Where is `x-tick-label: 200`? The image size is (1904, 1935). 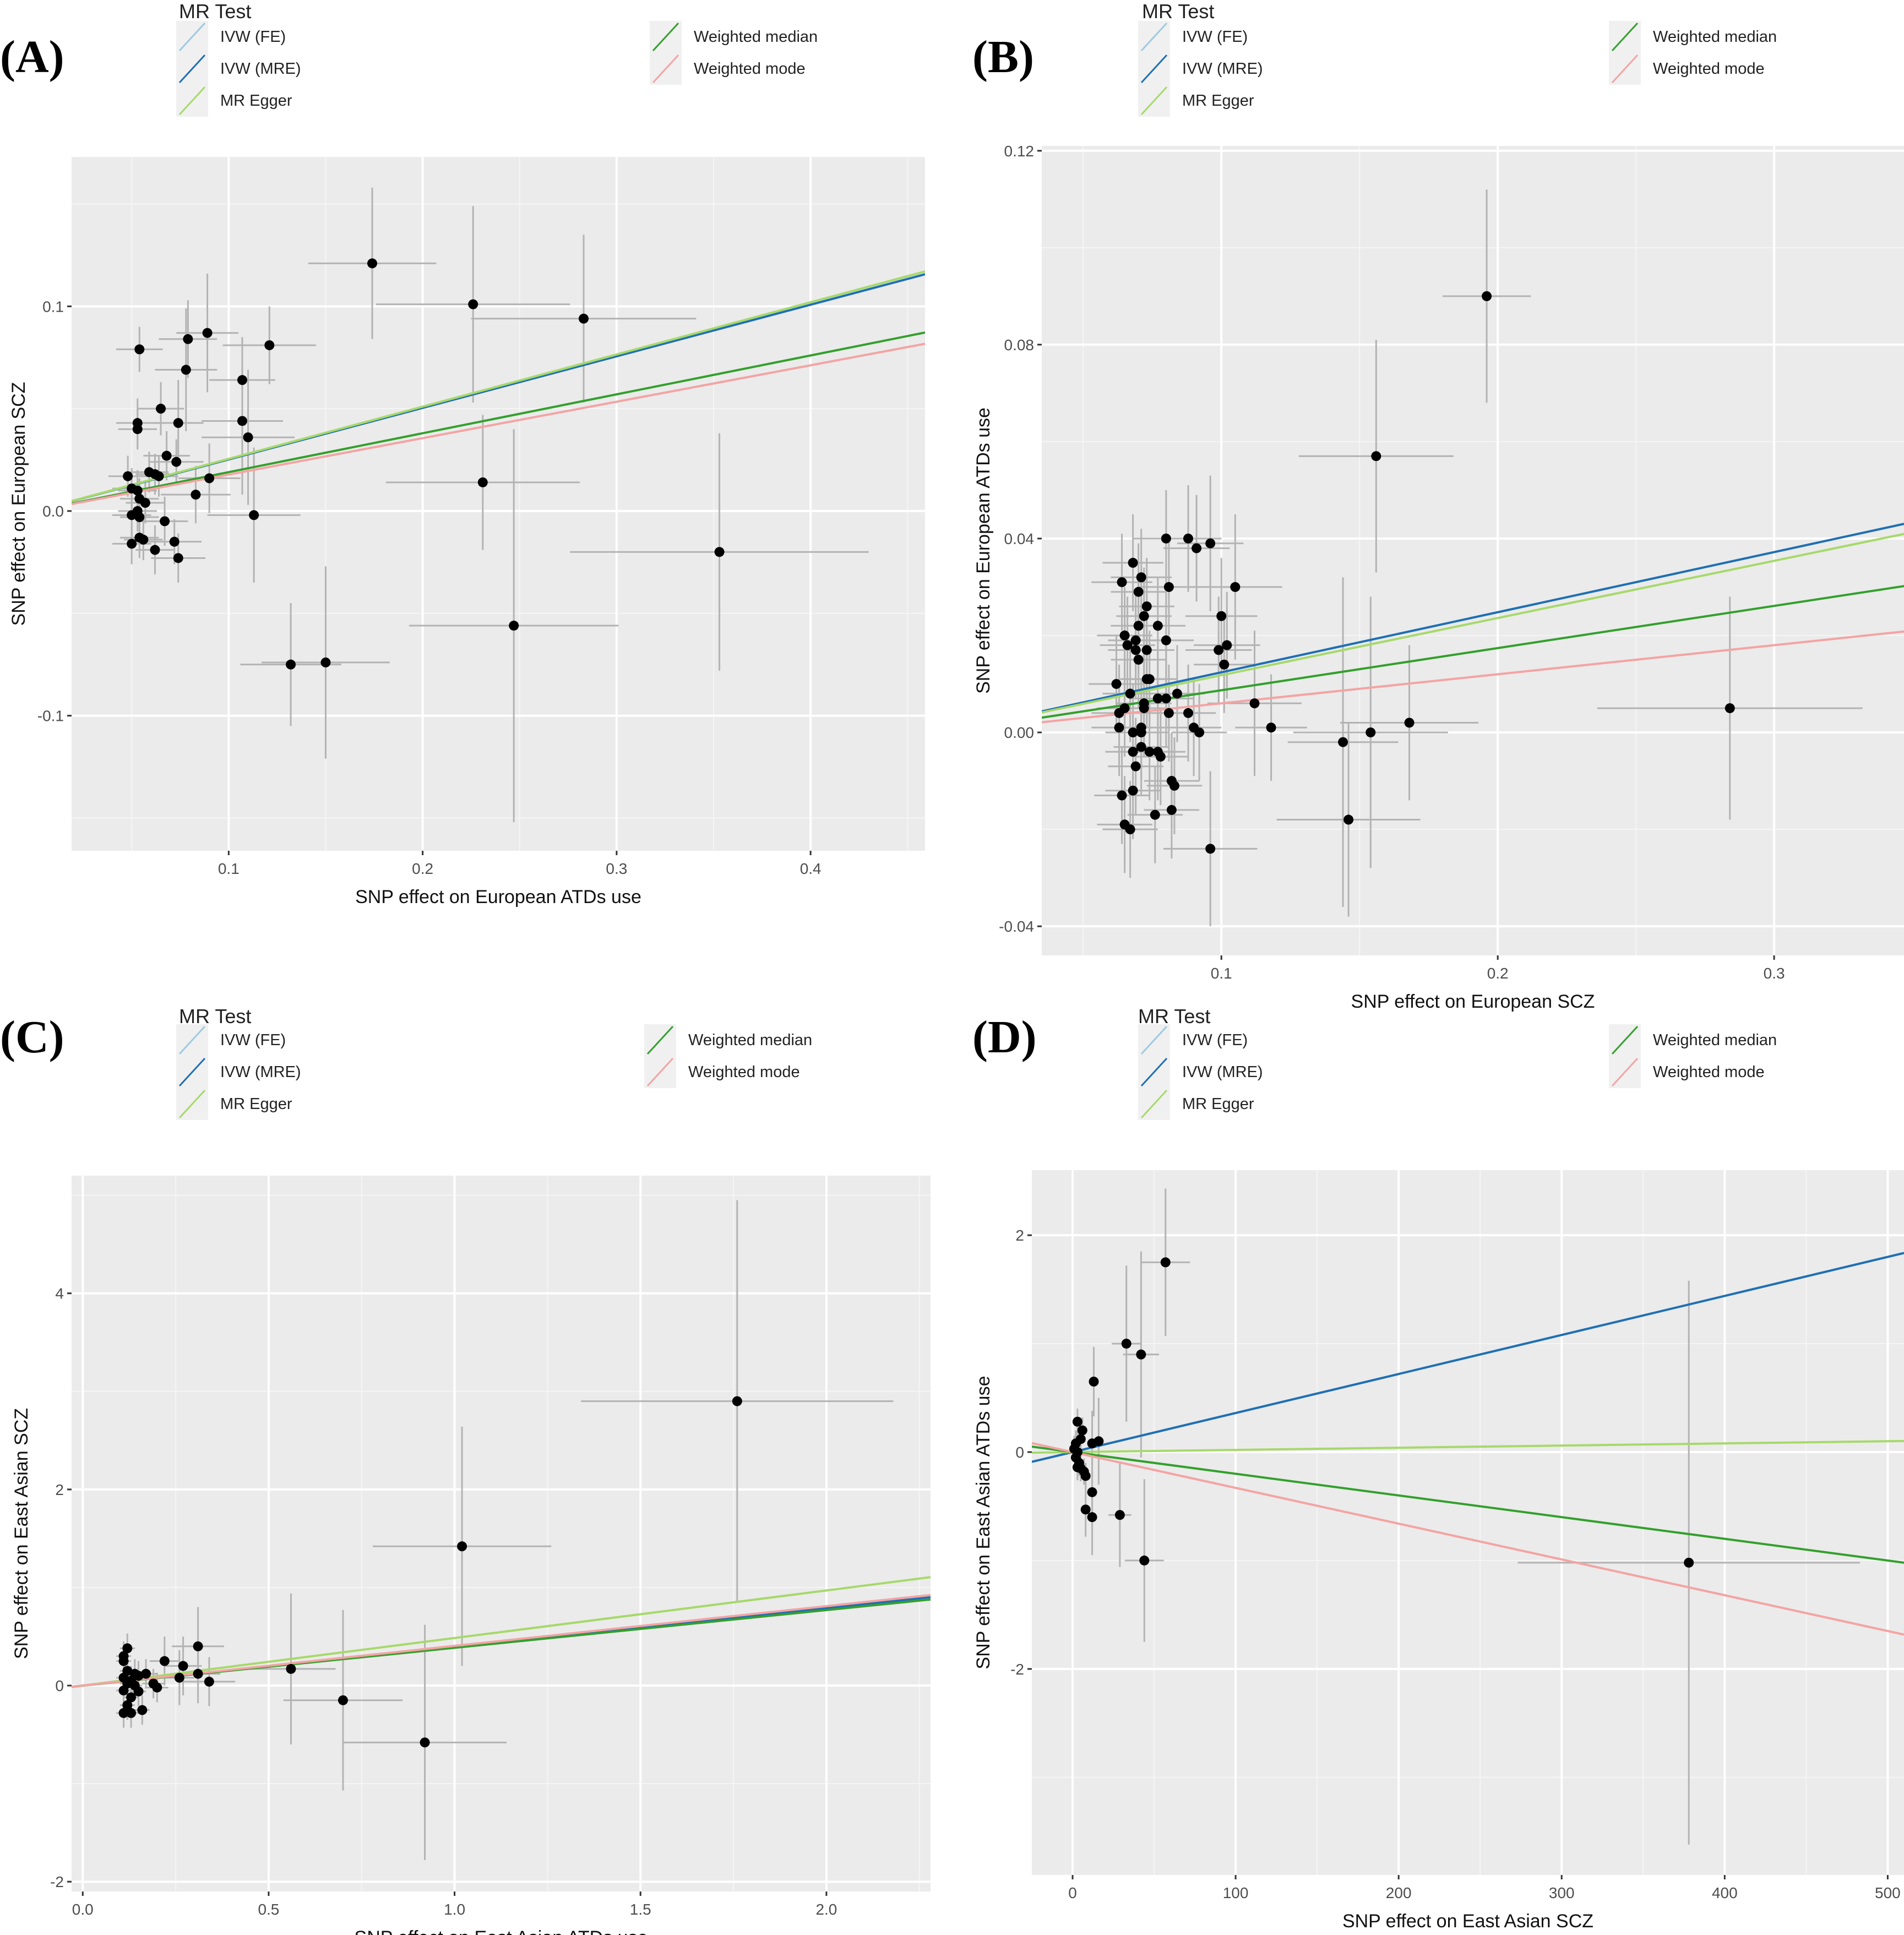 x-tick-label: 200 is located at coordinates (1399, 1892).